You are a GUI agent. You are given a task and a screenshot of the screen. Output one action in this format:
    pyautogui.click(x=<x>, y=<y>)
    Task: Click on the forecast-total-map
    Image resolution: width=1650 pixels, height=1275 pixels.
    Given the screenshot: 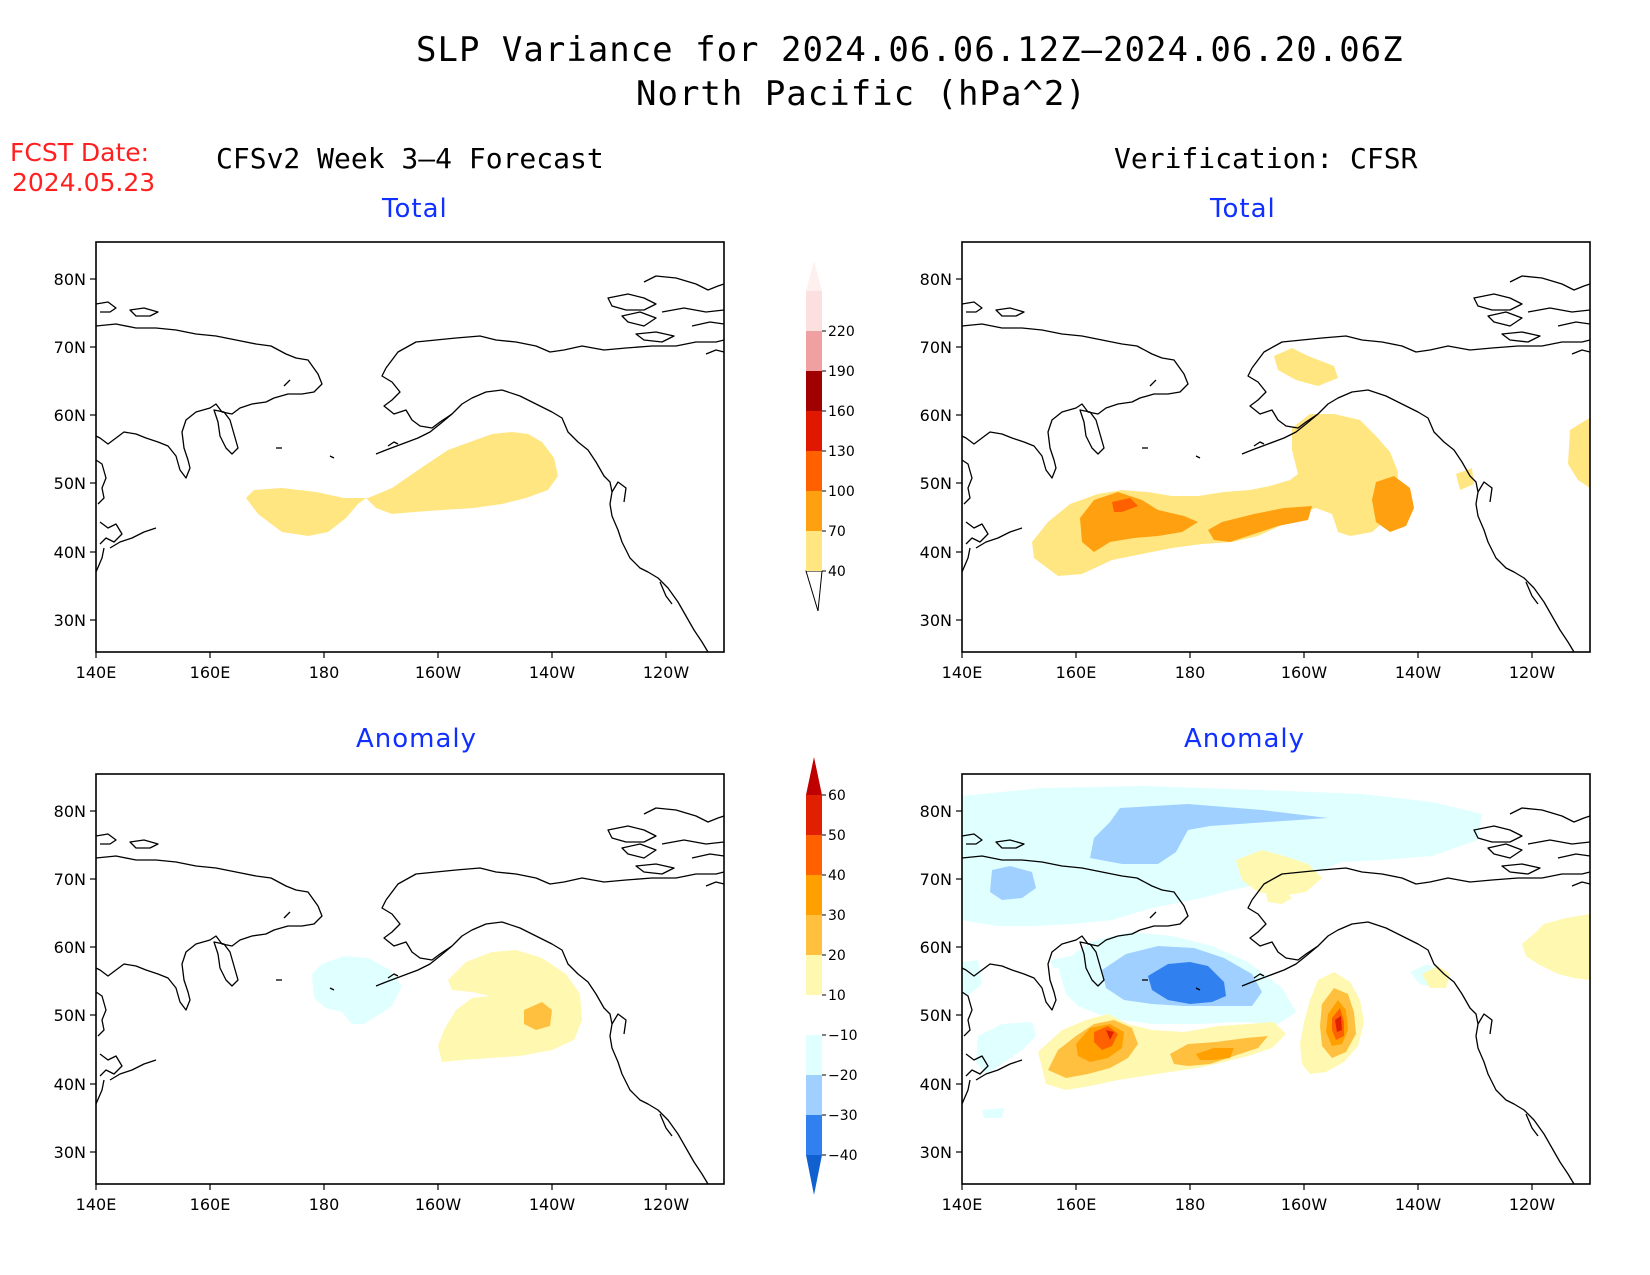 What is the action you would take?
    pyautogui.click(x=410, y=447)
    